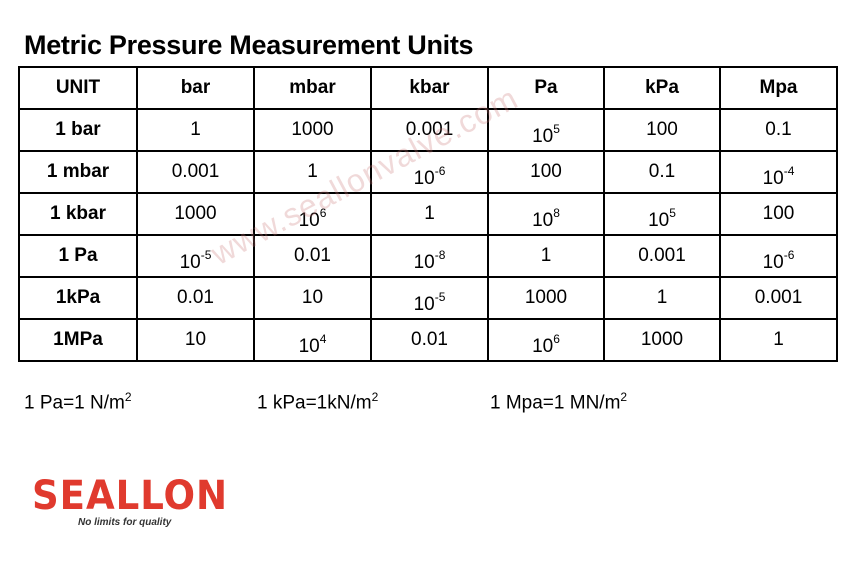 The width and height of the screenshot is (855, 570). I want to click on table-cell: 104, so click(312, 340).